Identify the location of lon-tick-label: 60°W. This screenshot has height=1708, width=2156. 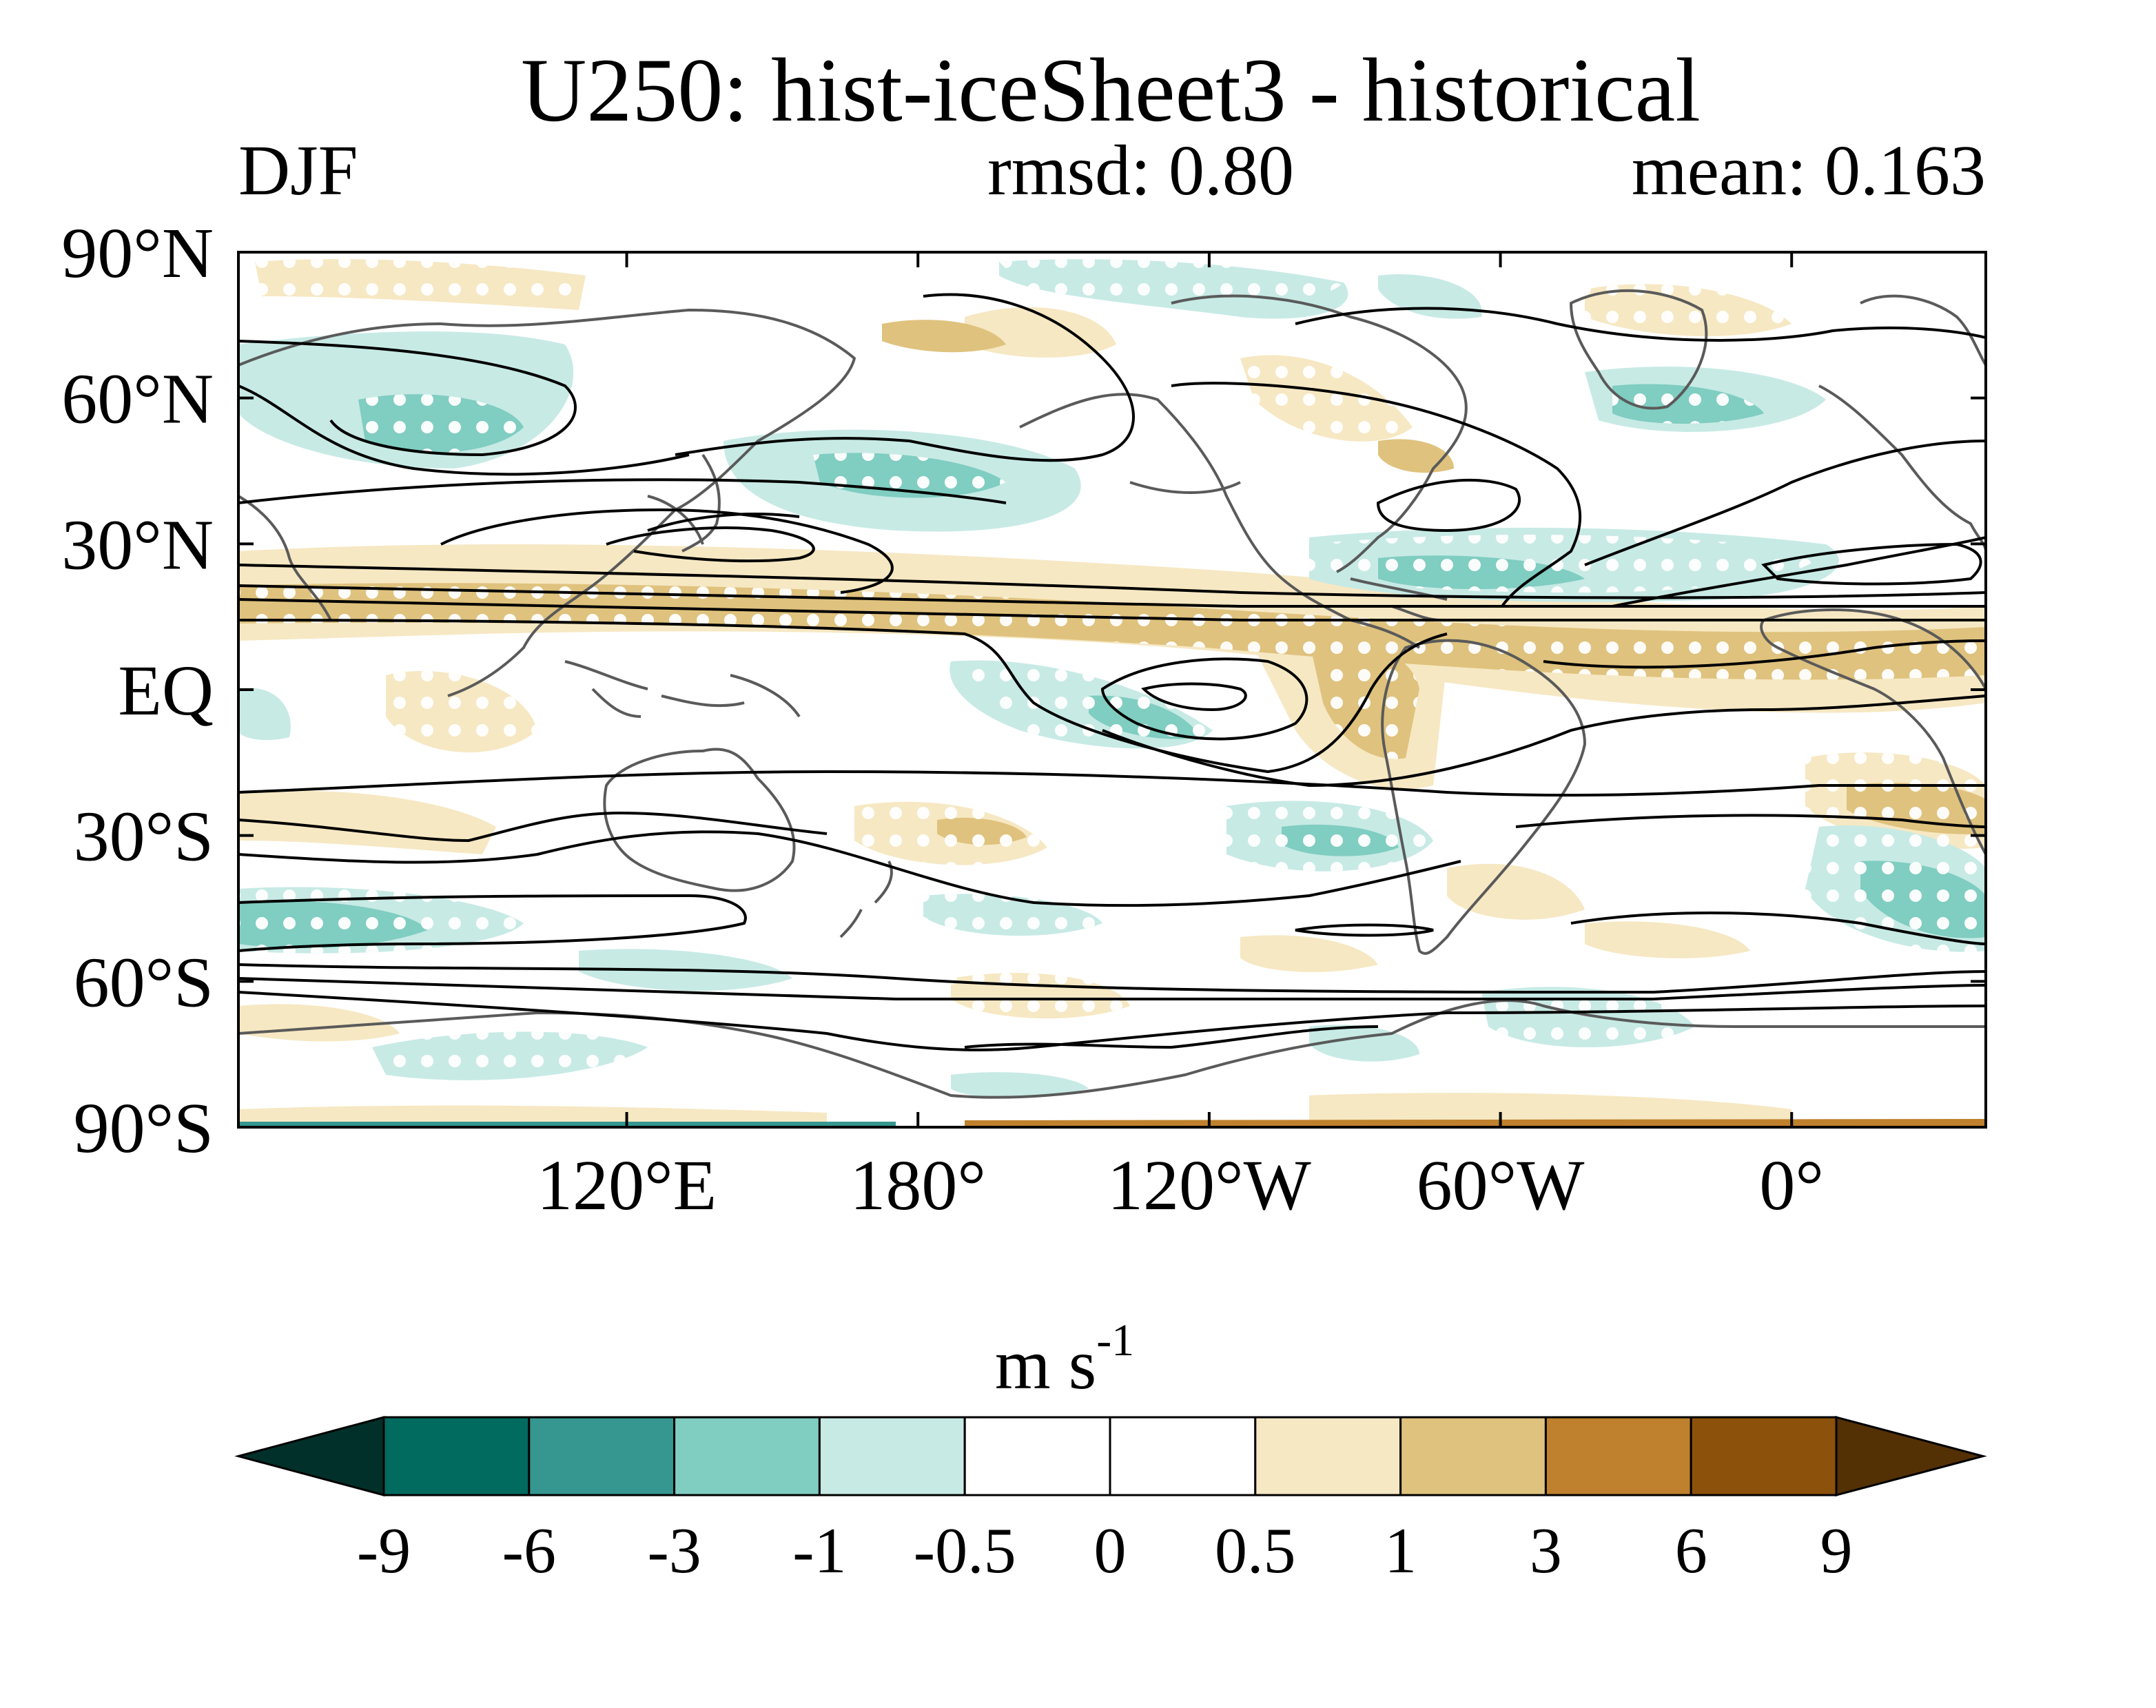
(1501, 1185).